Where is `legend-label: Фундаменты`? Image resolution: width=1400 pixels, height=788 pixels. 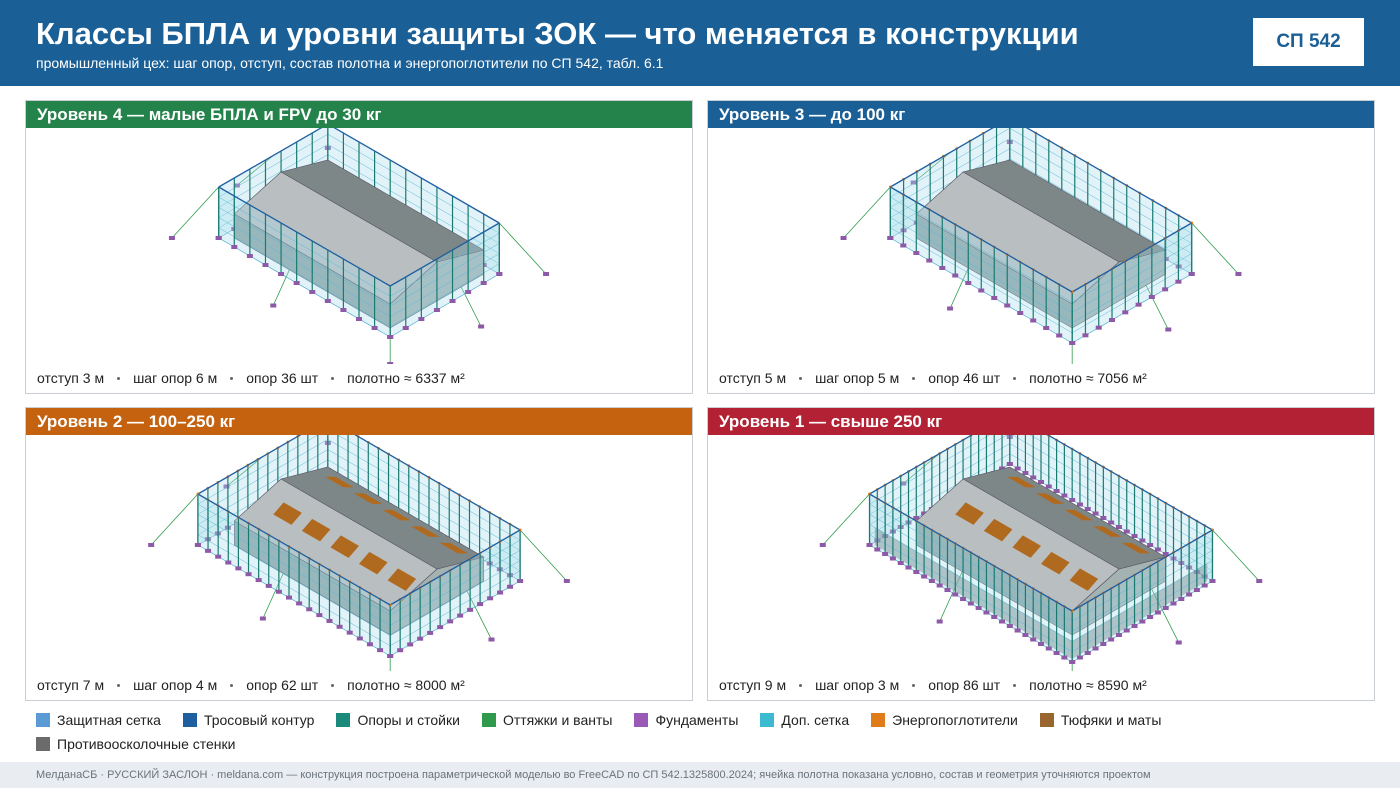 legend-label: Фундаменты is located at coordinates (697, 720).